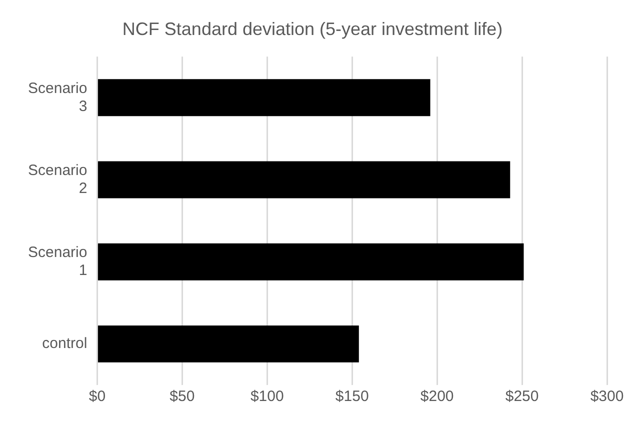  What do you see at coordinates (267, 397) in the screenshot?
I see `x-tick-label: $100` at bounding box center [267, 397].